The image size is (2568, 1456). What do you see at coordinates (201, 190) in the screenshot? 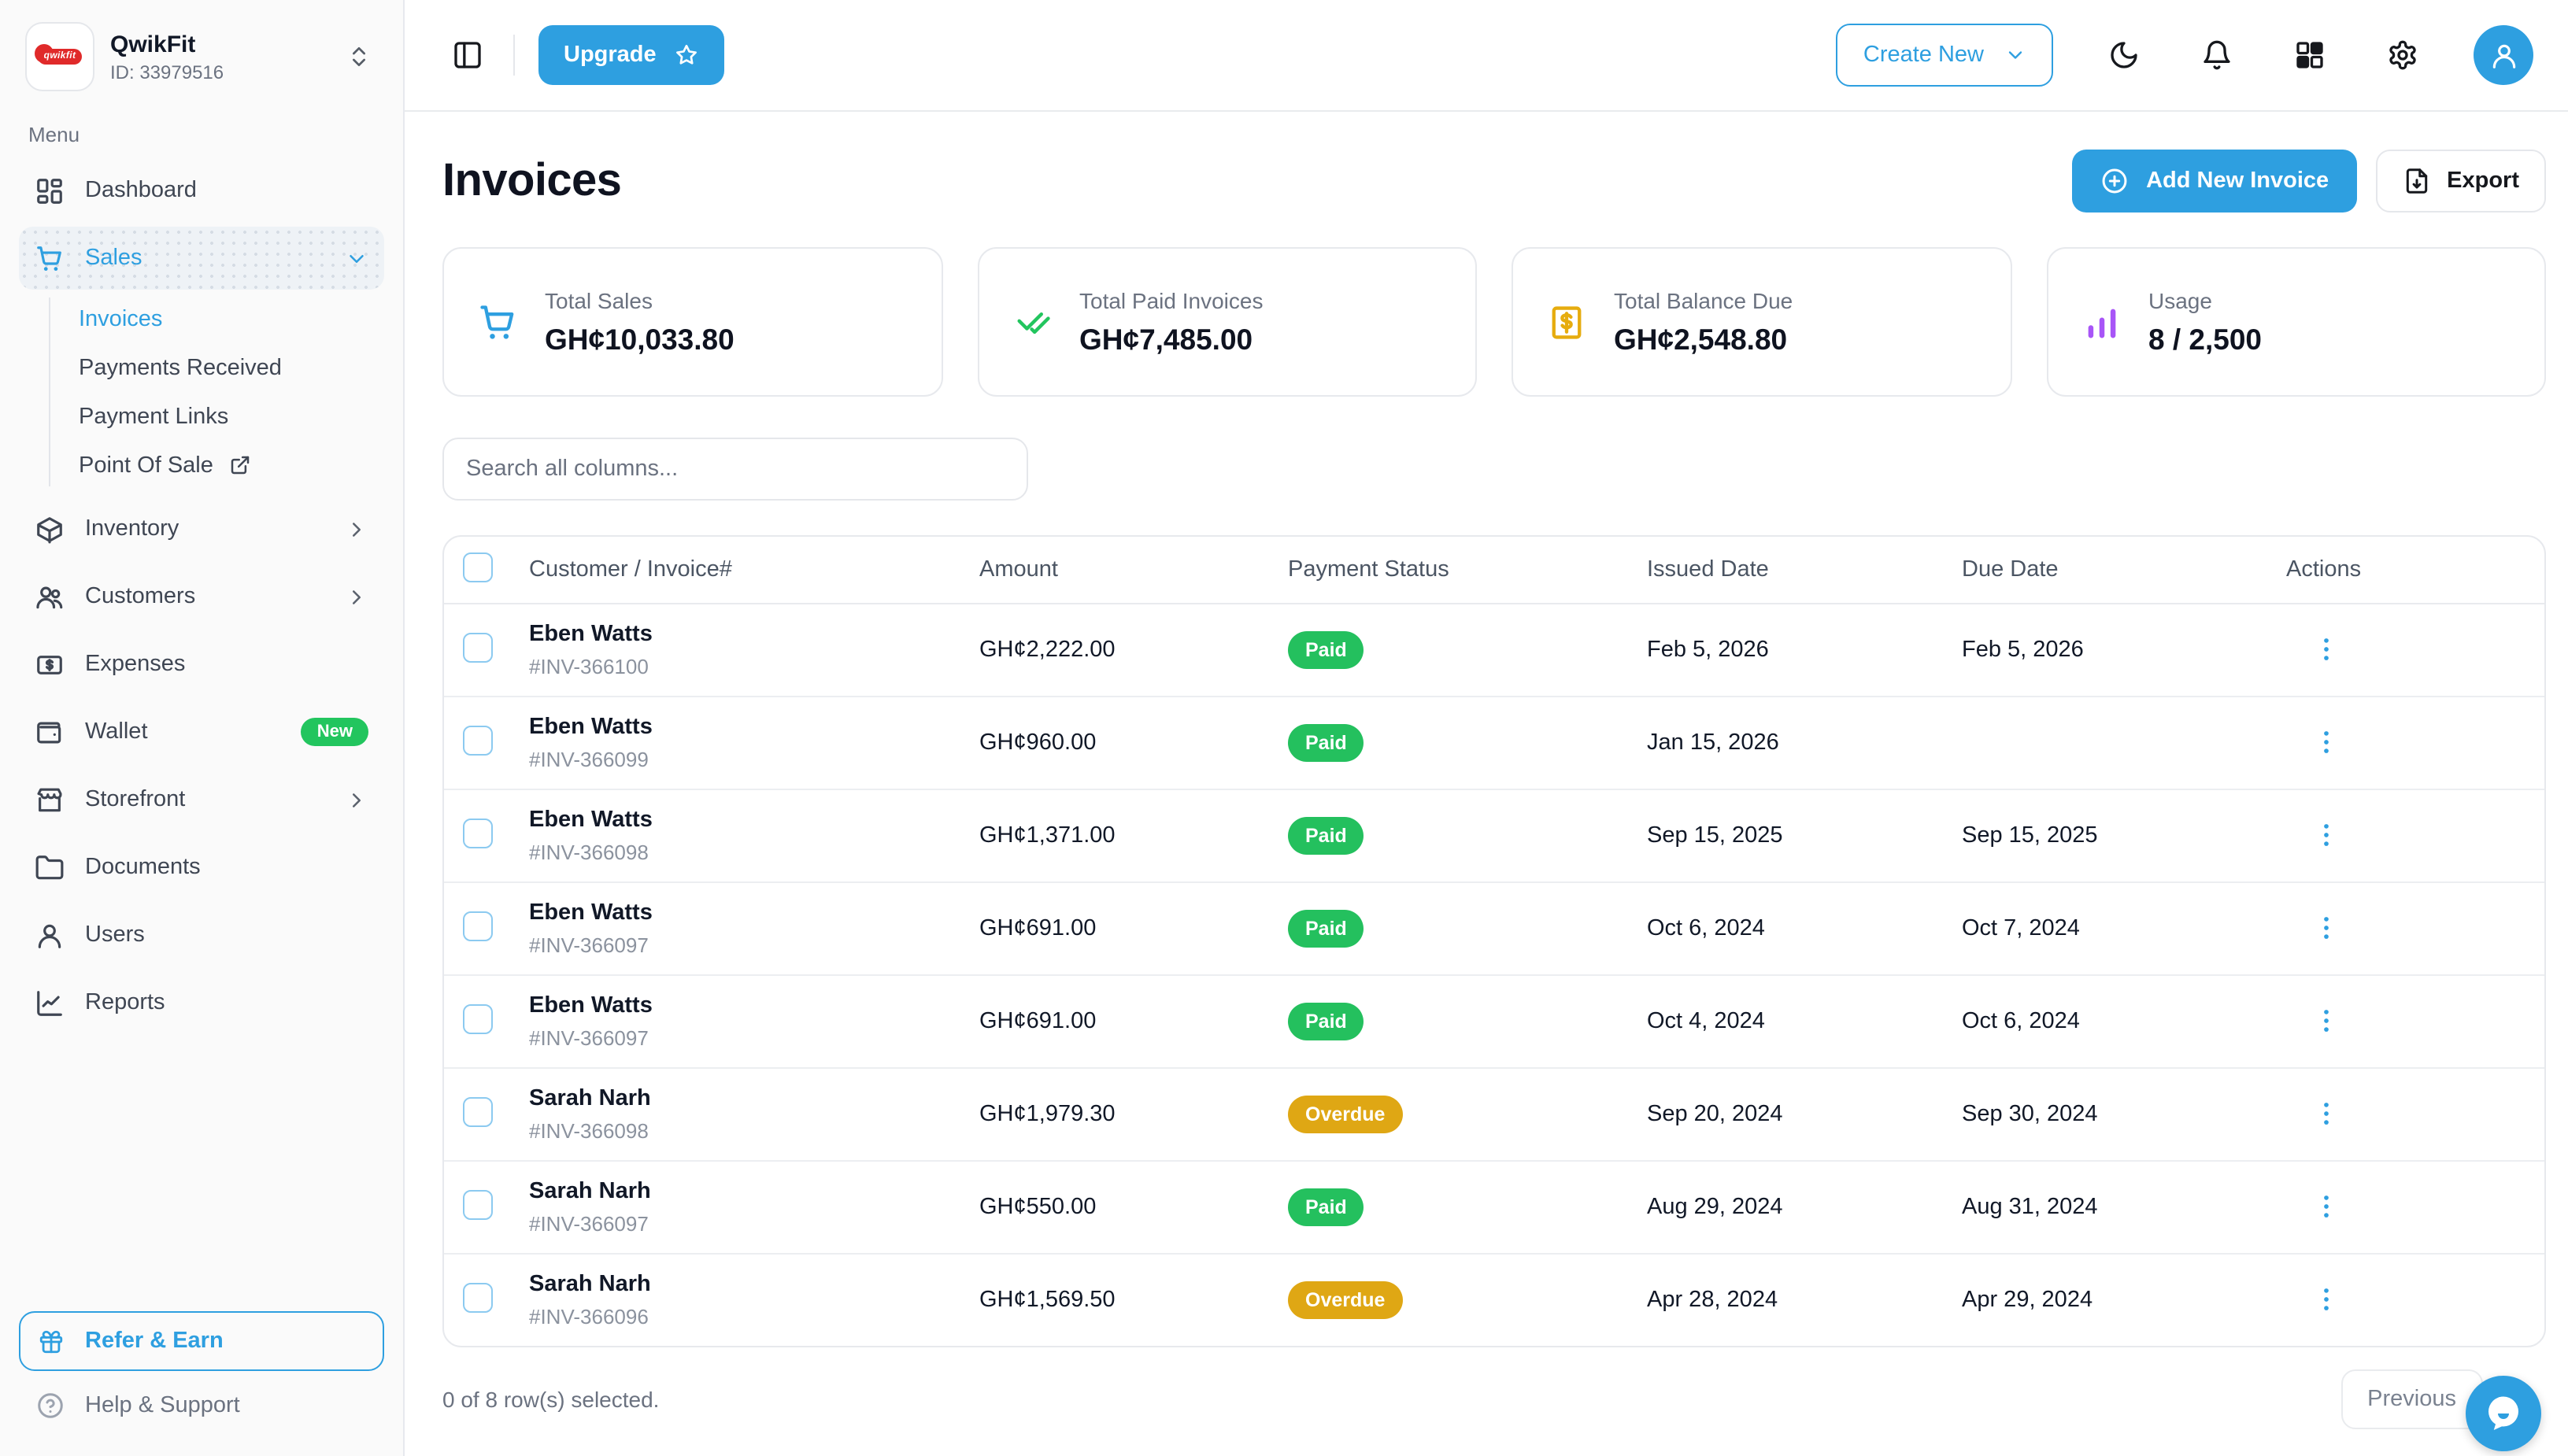
I see `sidebar-item-dashboard: Dashboard` at bounding box center [201, 190].